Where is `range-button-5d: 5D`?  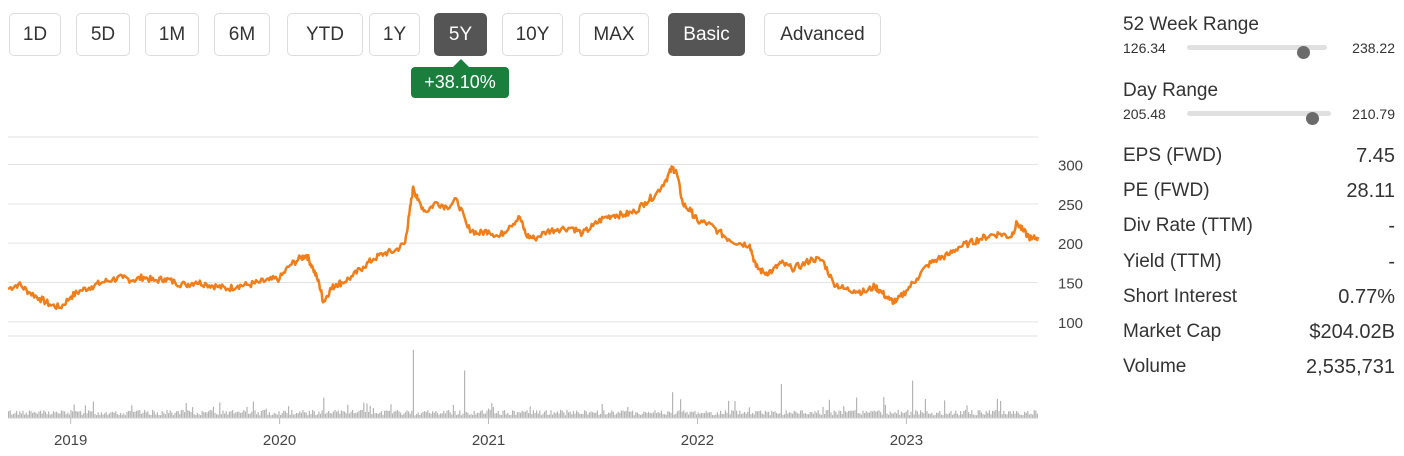
range-button-5d: 5D is located at coordinates (103, 34).